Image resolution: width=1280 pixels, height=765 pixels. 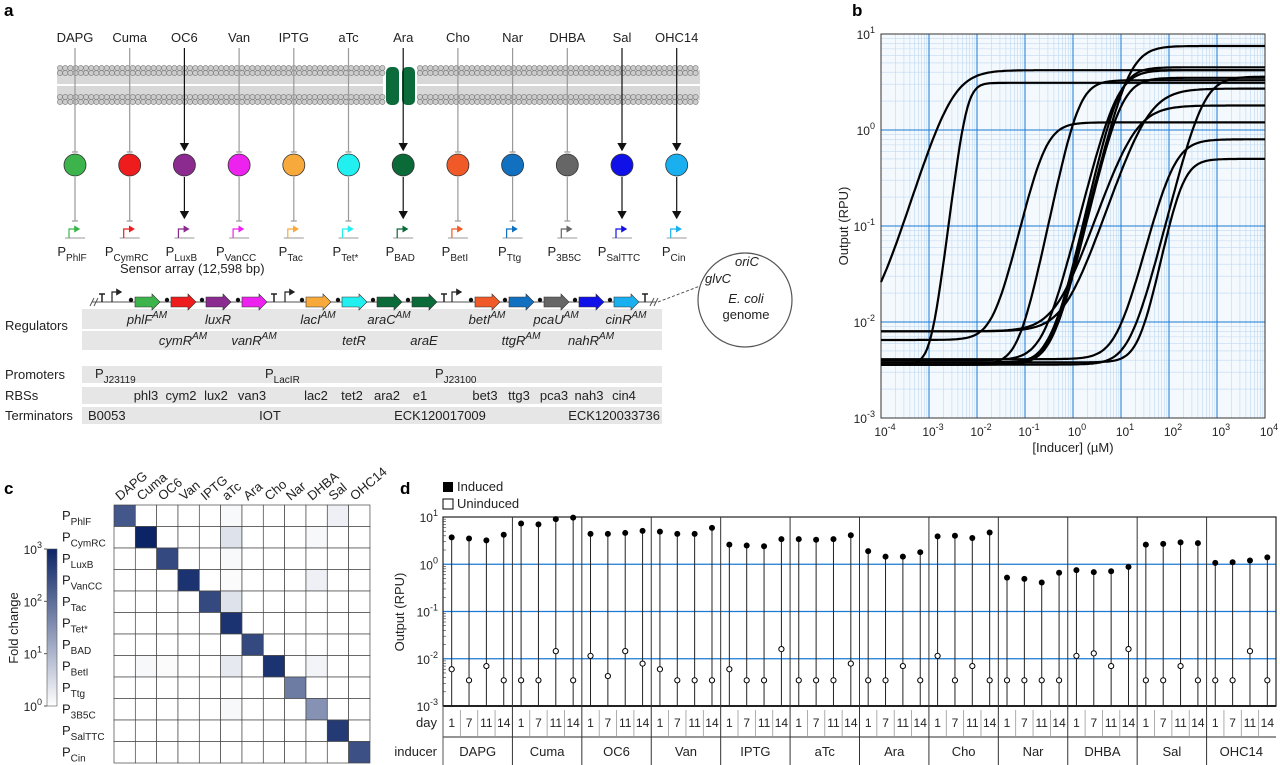 I want to click on promoter-label: PTtg, so click(x=509, y=254).